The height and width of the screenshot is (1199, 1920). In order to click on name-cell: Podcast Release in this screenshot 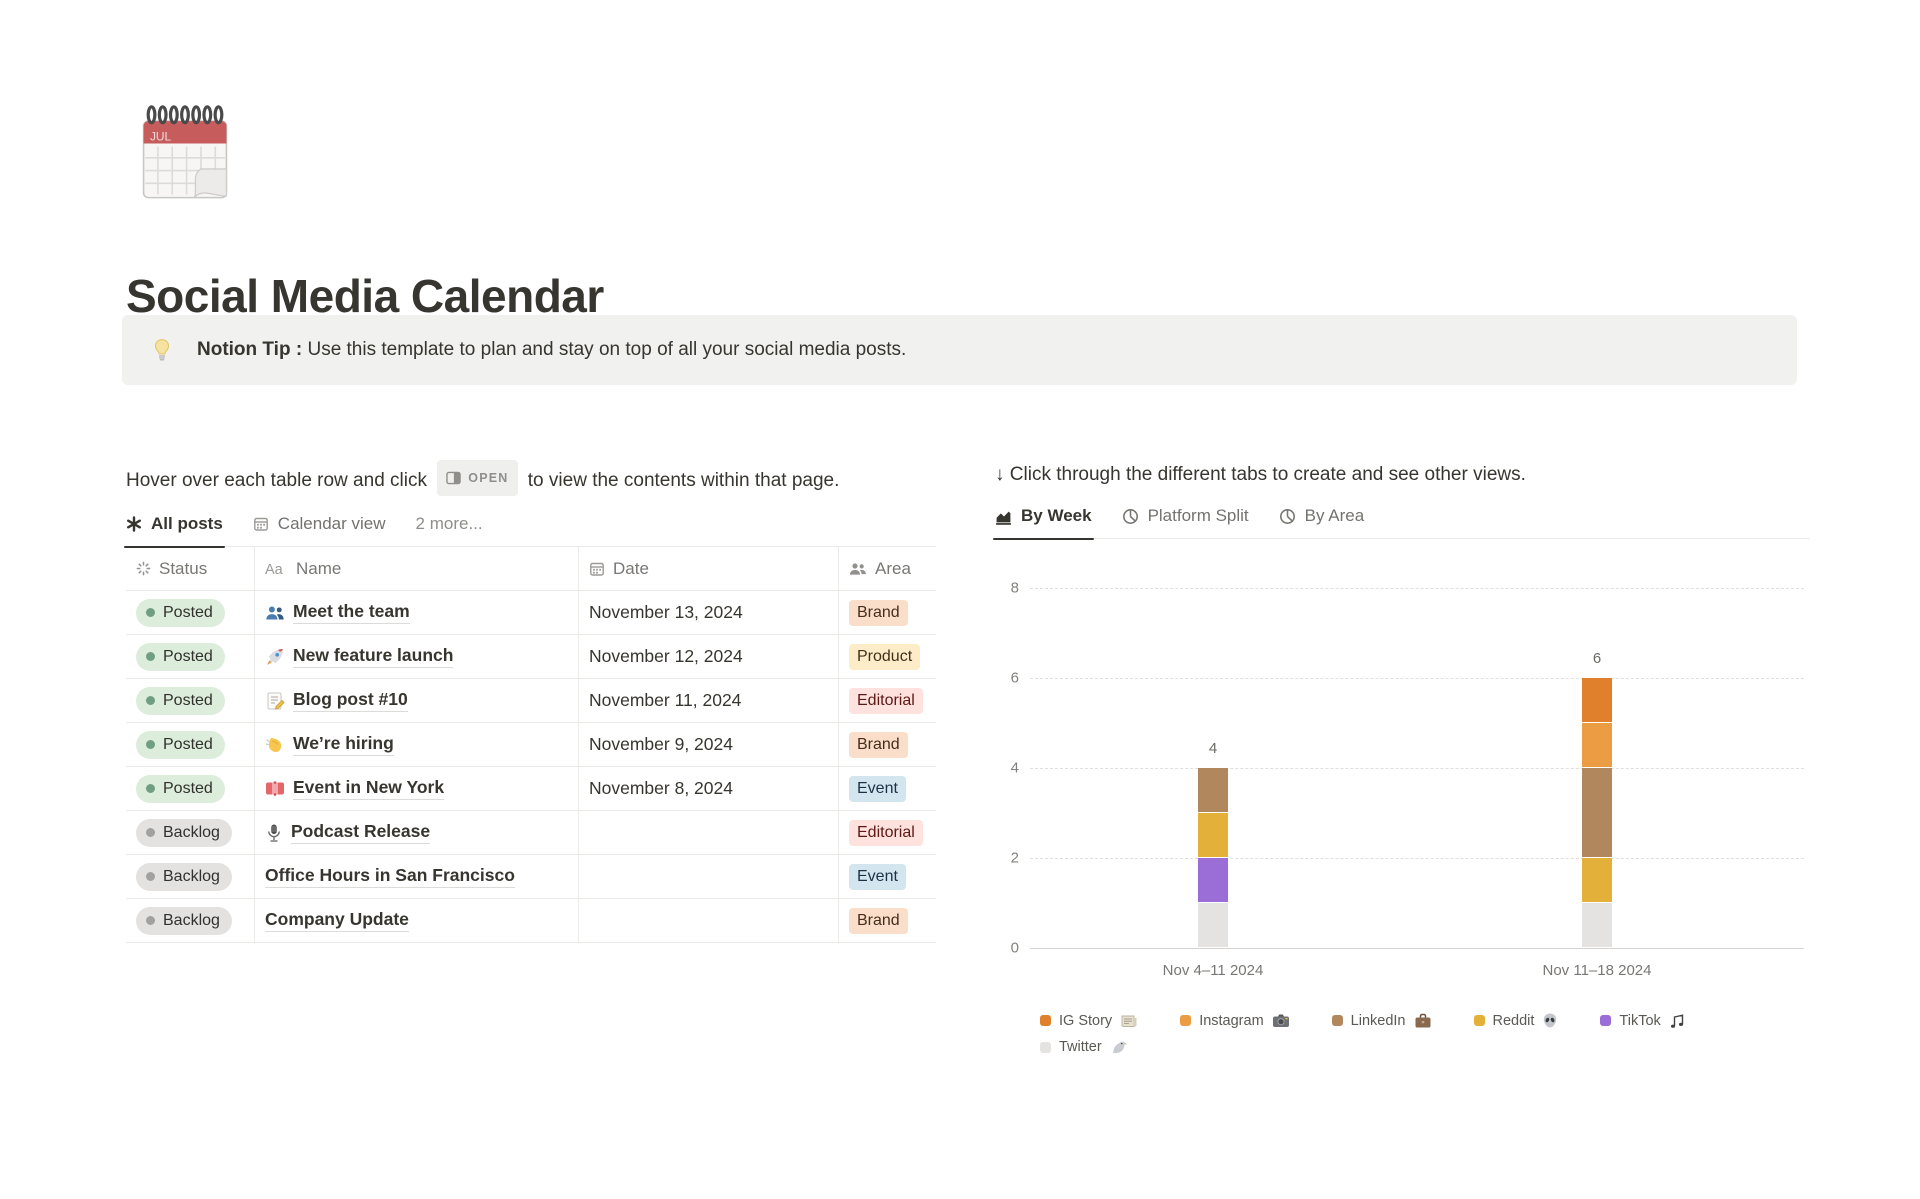, I will do `click(416, 832)`.